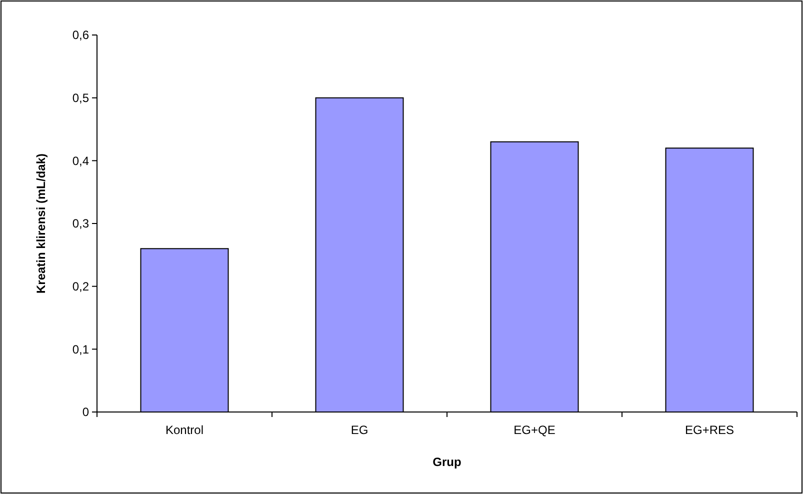  I want to click on x-axis-title: Grup, so click(447, 462).